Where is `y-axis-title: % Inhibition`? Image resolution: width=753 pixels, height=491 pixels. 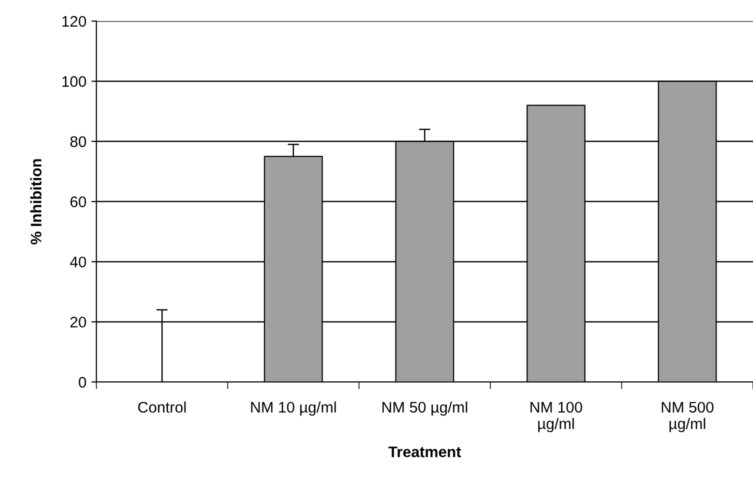
y-axis-title: % Inhibition is located at coordinates (36, 201).